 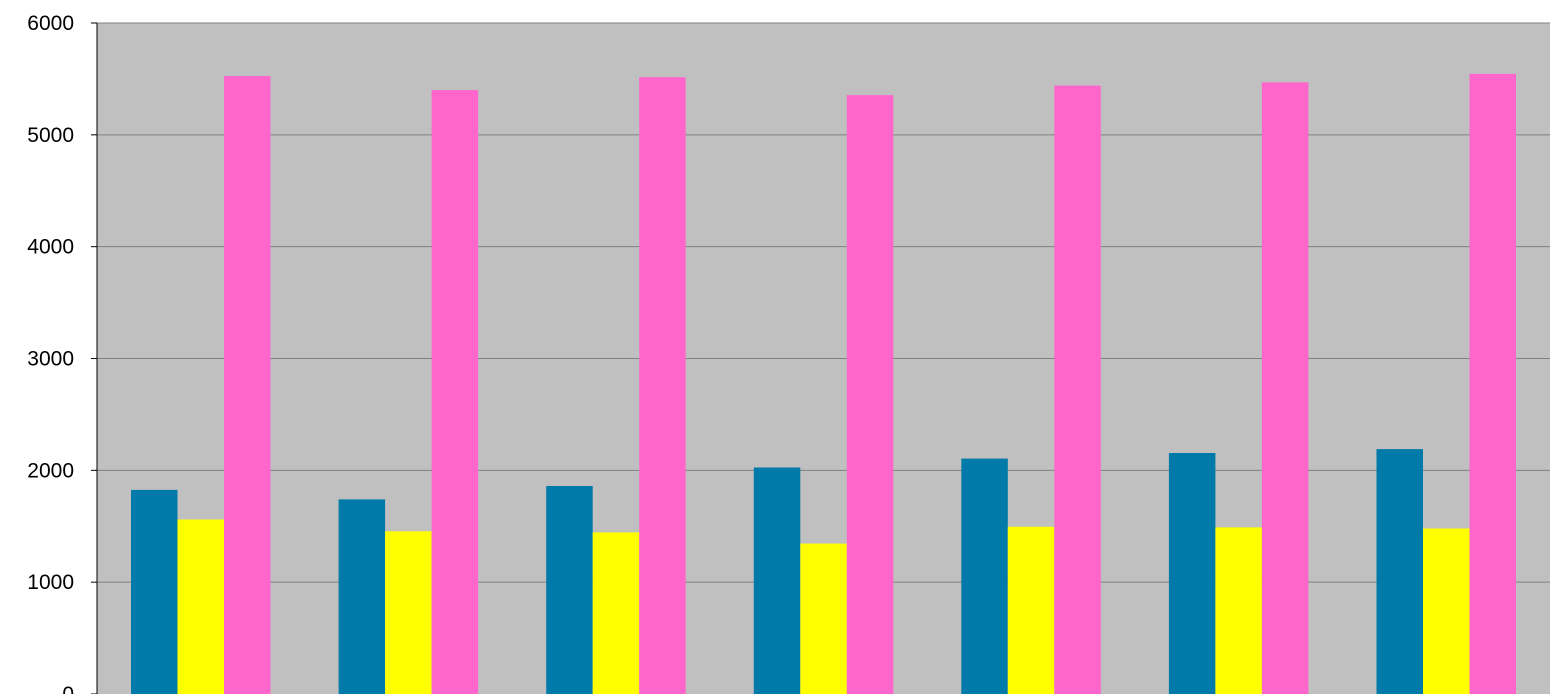 What do you see at coordinates (50, 582) in the screenshot?
I see `y-tick-label: 1000` at bounding box center [50, 582].